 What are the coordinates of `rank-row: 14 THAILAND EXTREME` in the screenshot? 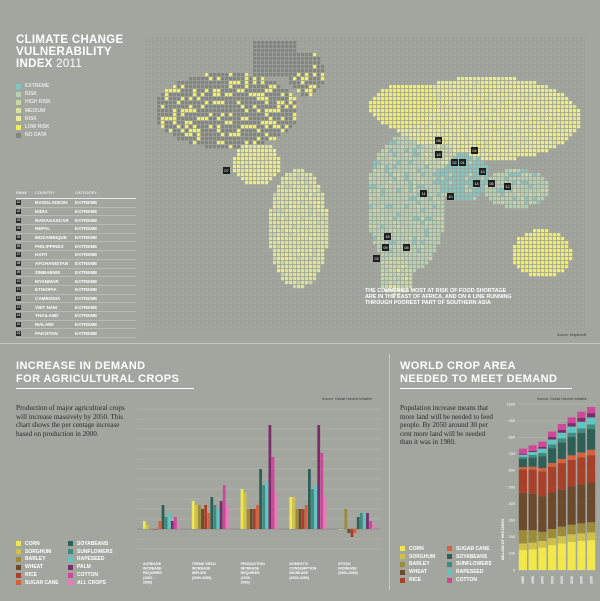 It's located at (76, 316).